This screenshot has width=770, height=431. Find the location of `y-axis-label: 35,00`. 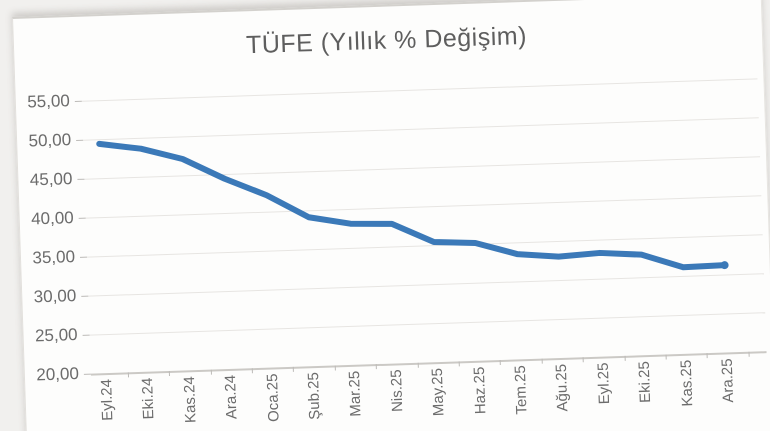

y-axis-label: 35,00 is located at coordinates (54, 257).